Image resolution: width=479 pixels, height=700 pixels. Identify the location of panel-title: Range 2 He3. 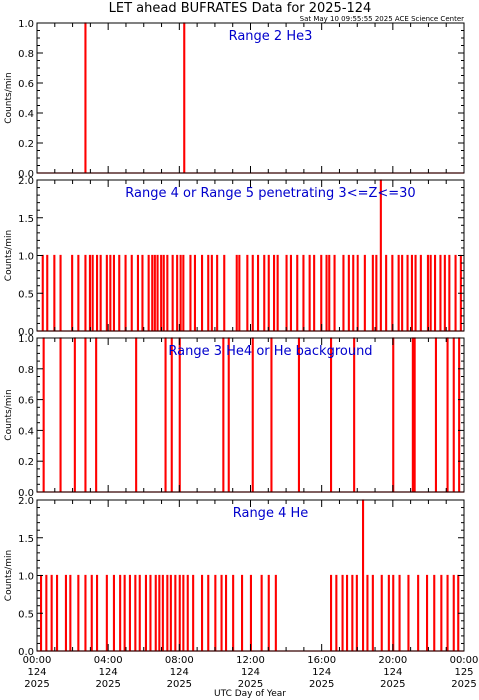
(271, 36).